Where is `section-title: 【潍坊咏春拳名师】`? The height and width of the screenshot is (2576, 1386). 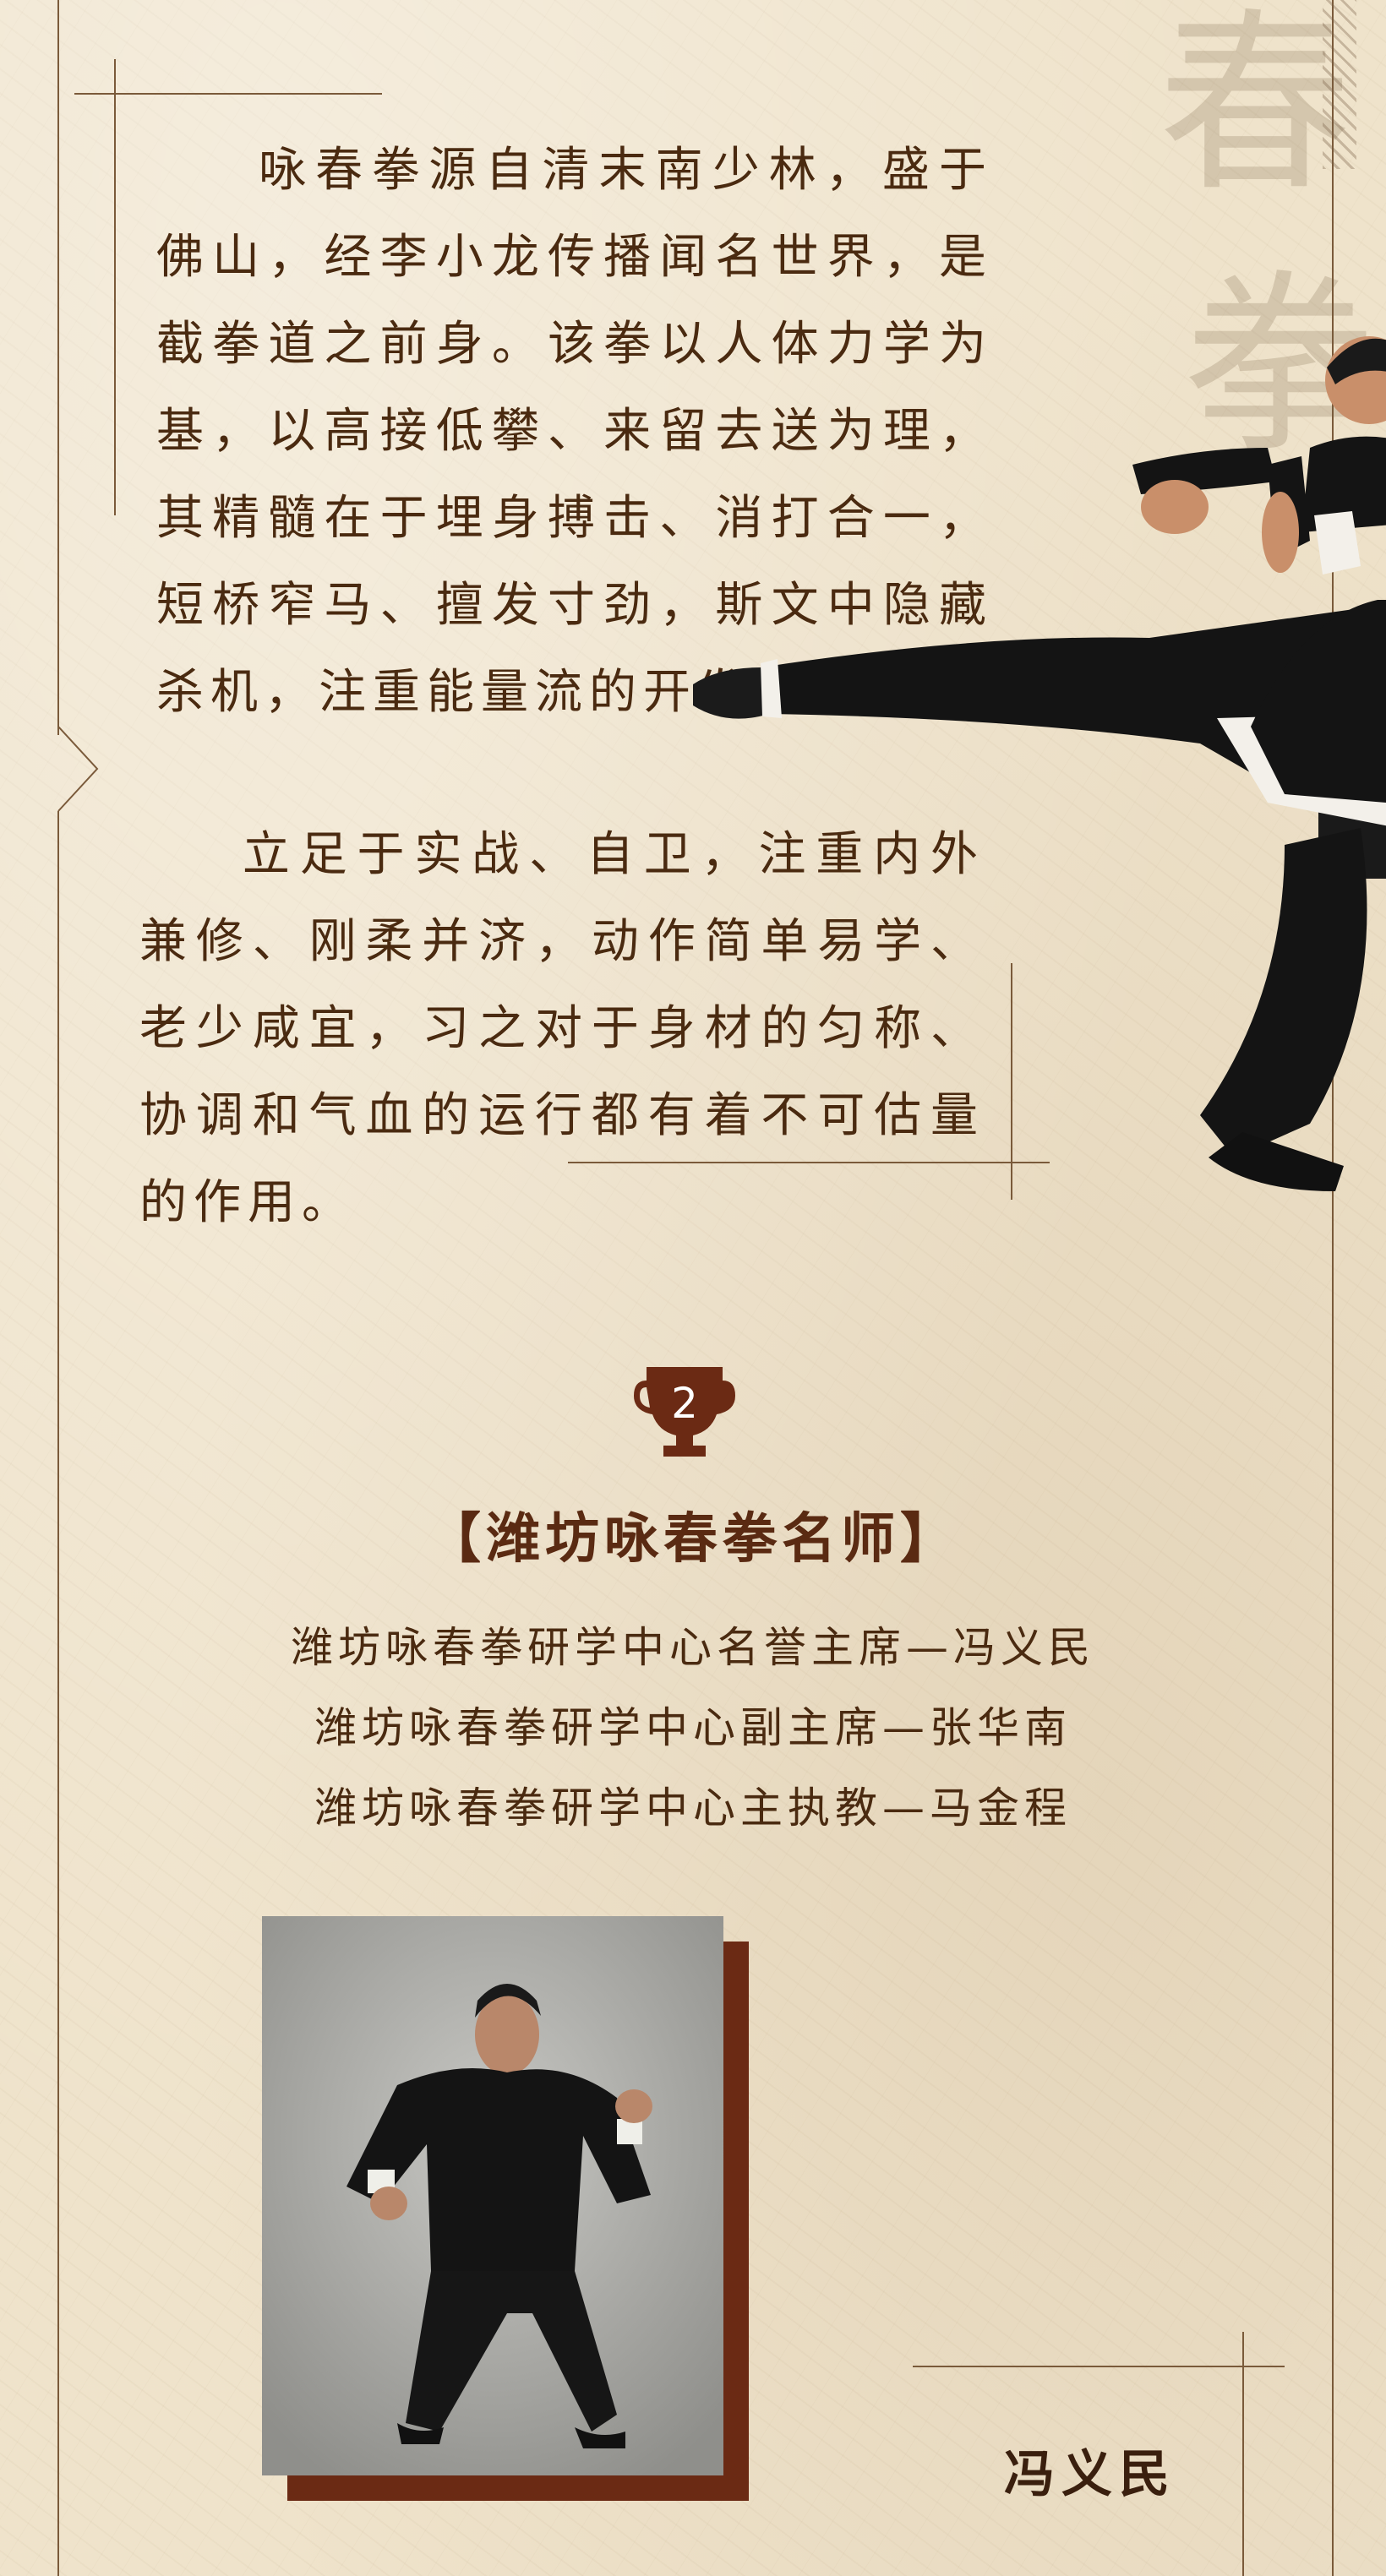
section-title: 【潍坊咏春拳名师】 is located at coordinates (693, 1539).